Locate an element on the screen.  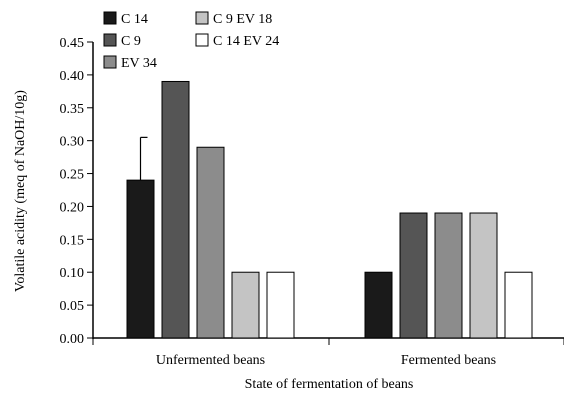
x-axis-title: State of fermentation of beans is located at coordinates (329, 384).